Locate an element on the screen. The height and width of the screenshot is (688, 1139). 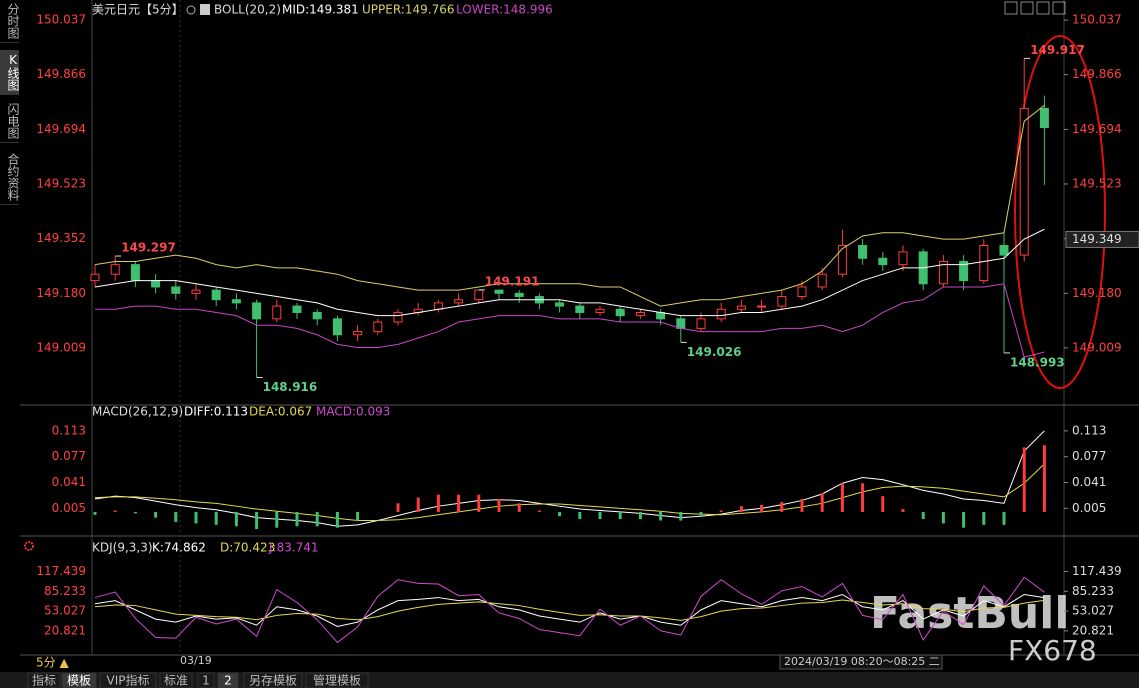
legend-entry: K:74.862 is located at coordinates (179, 548).